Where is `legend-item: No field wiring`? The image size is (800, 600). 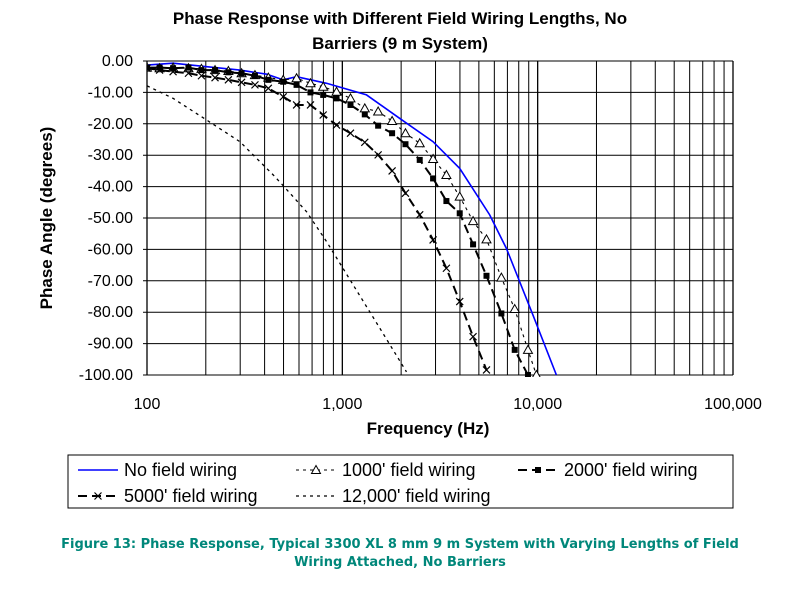
legend-item: No field wiring is located at coordinates (157, 470).